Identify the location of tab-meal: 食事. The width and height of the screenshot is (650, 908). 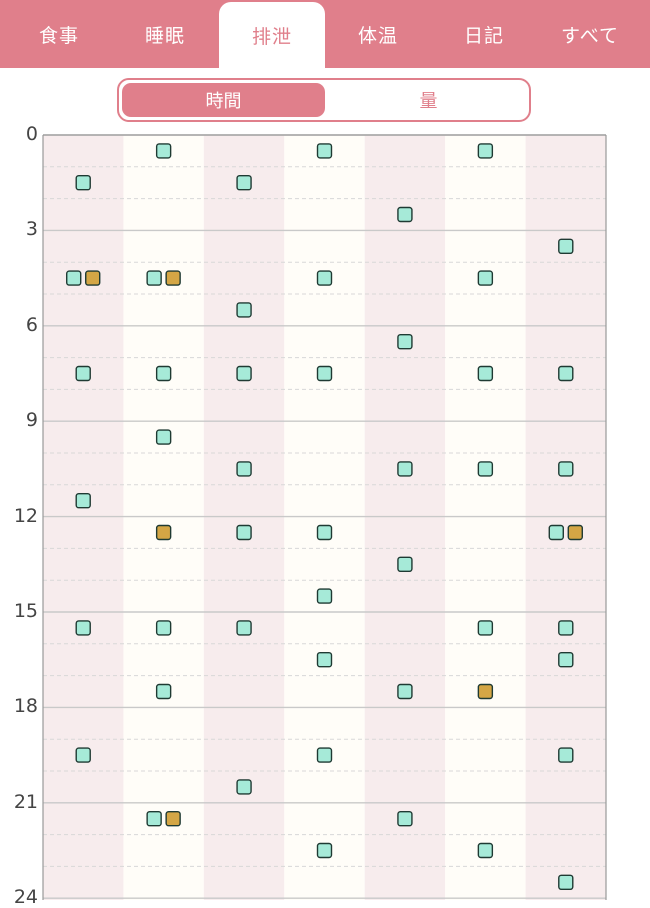
(58, 35).